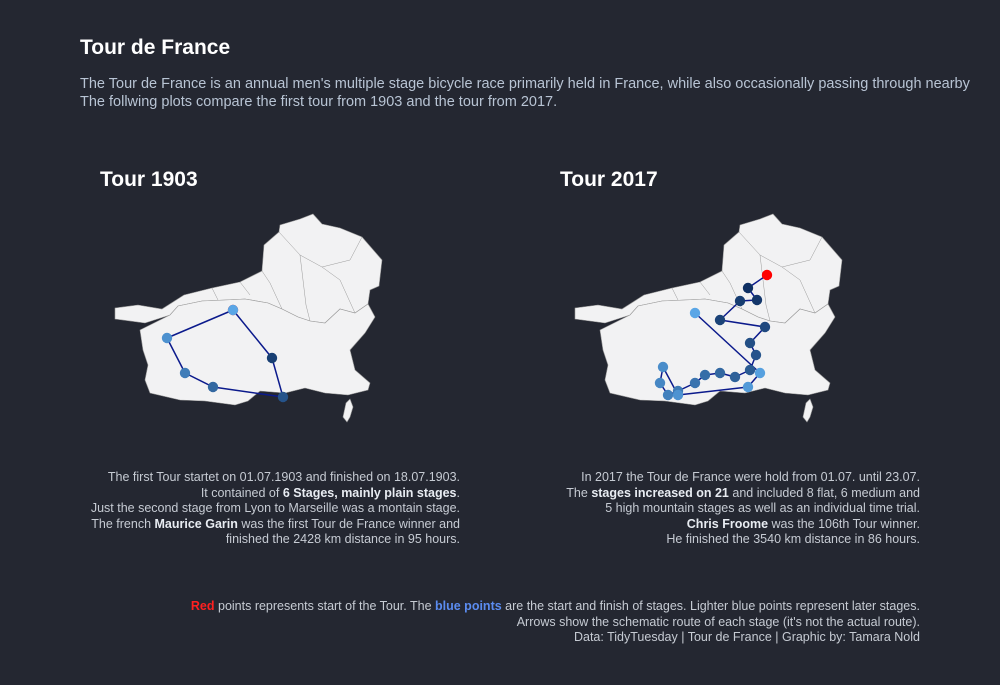 The width and height of the screenshot is (1000, 685). What do you see at coordinates (149, 179) in the screenshot?
I see `panel-title-1903: Tour 1903` at bounding box center [149, 179].